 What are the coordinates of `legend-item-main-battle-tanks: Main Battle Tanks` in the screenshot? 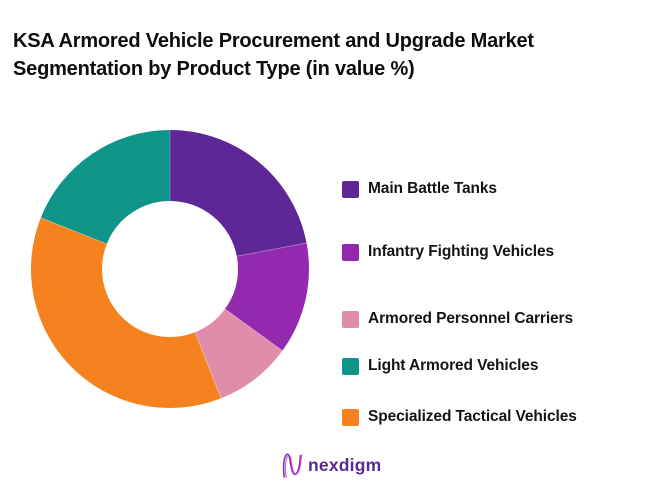 It's located at (419, 189).